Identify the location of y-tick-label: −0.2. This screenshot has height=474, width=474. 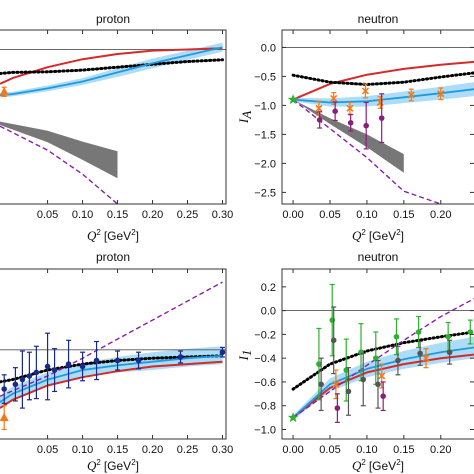
(265, 335).